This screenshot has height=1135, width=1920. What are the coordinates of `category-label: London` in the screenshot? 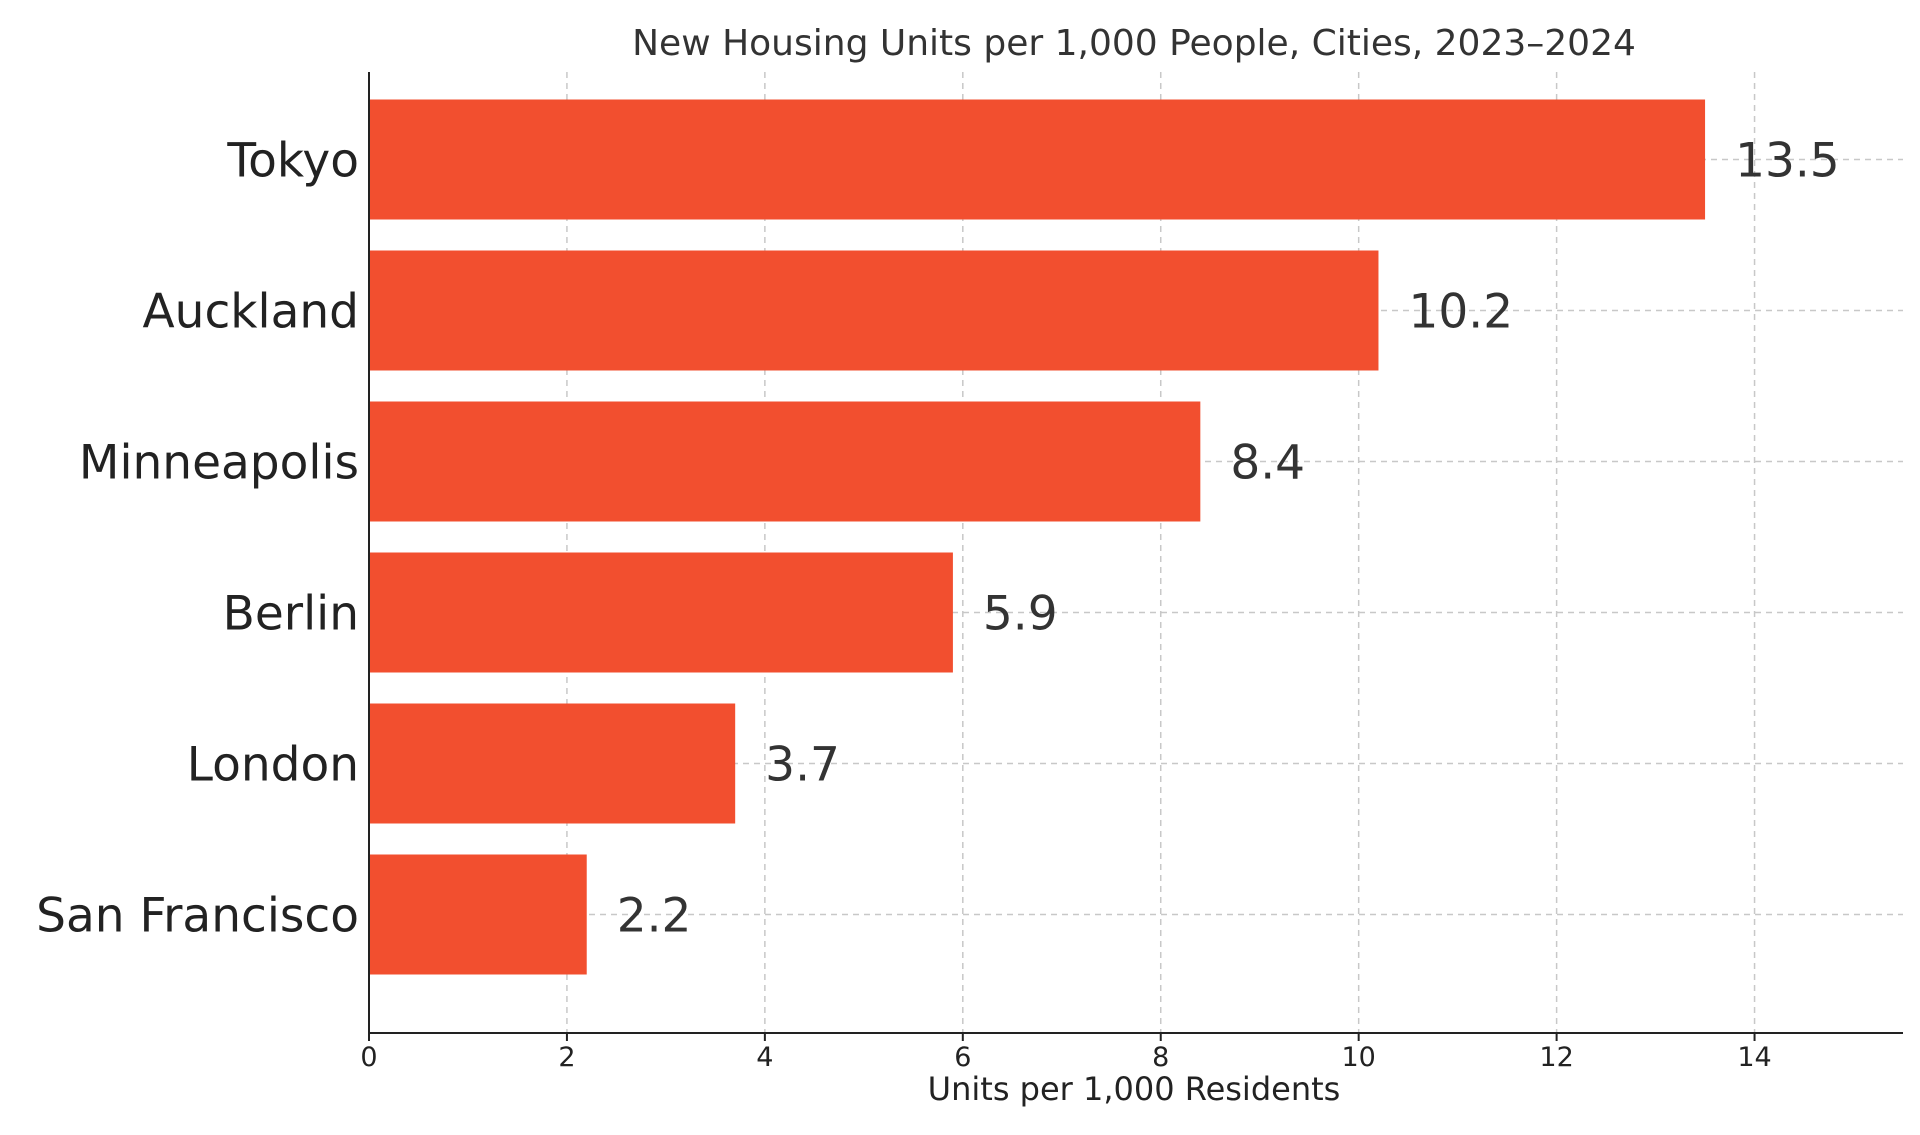 It's located at (273, 765).